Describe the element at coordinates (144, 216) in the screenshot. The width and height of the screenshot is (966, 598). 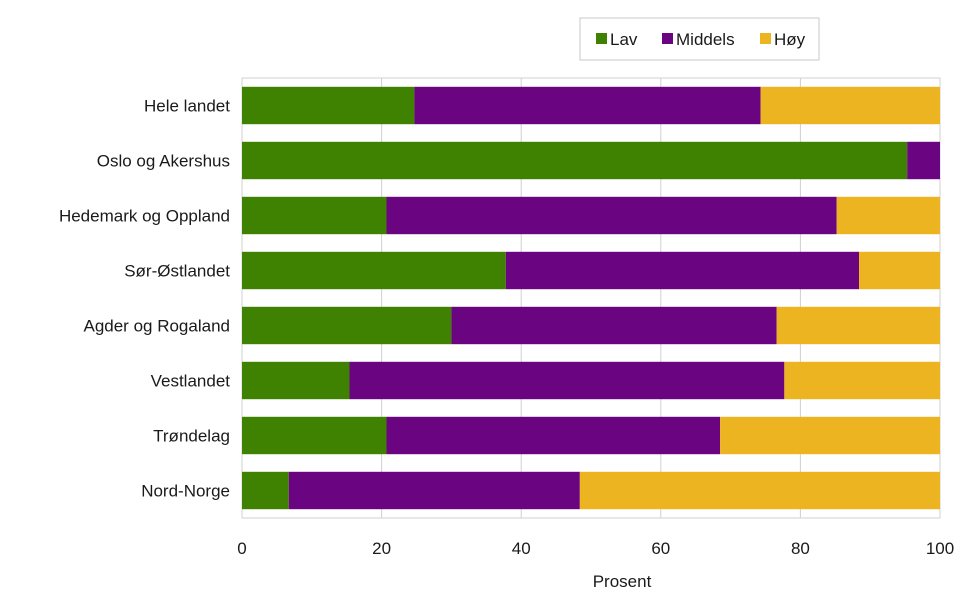
I see `category-label: Hedemark og Oppland` at that location.